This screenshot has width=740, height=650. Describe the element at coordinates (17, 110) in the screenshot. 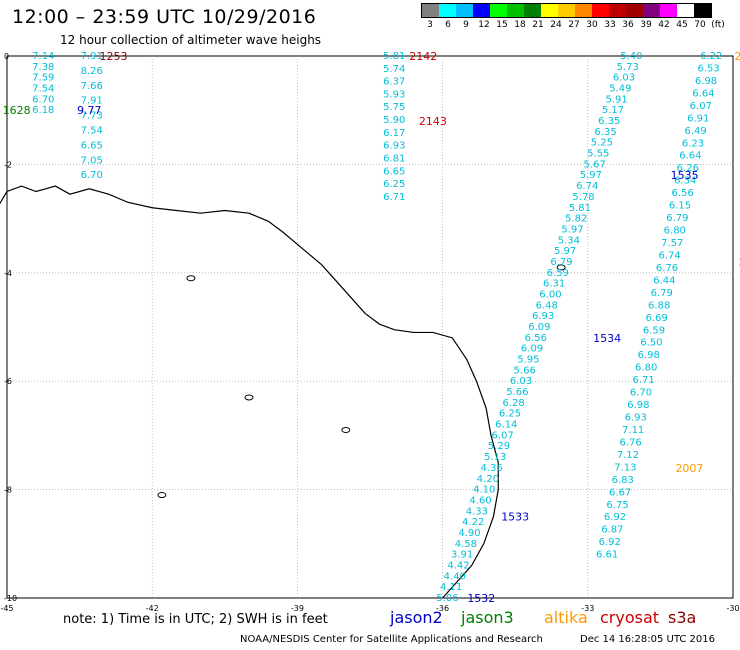

I see `pass-time-label: 1628` at that location.